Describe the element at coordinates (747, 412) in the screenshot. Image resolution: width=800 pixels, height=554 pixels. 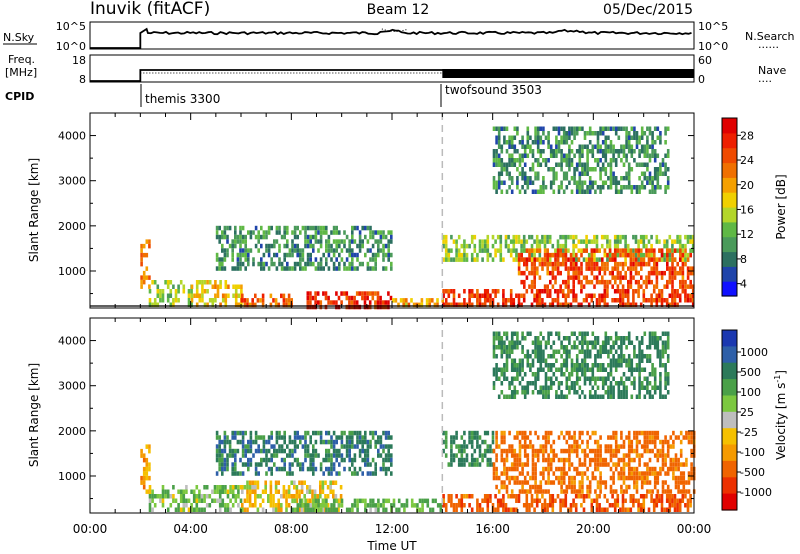
I see `colorbar-tick-label: 25` at that location.